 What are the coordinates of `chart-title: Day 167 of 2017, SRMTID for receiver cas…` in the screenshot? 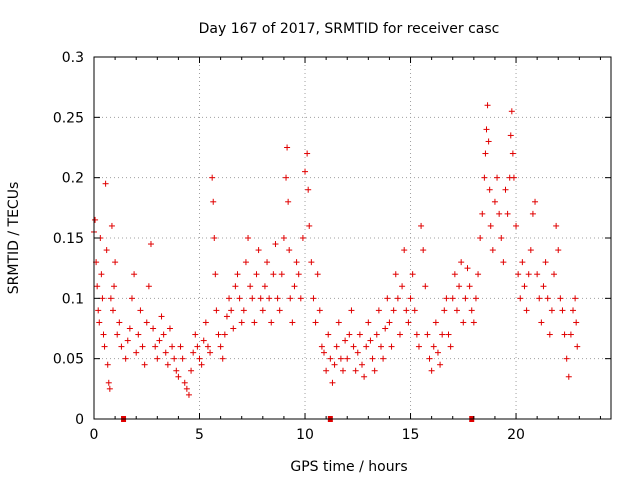 It's located at (349, 29).